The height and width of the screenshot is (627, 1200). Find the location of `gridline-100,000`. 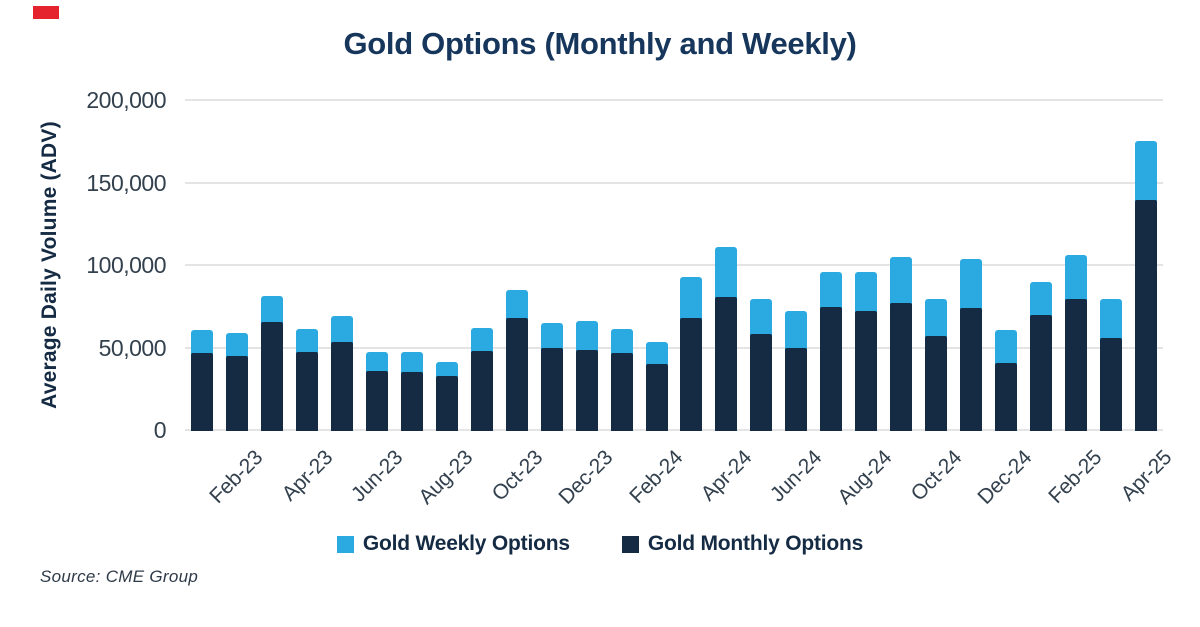

gridline-100,000 is located at coordinates (674, 265).